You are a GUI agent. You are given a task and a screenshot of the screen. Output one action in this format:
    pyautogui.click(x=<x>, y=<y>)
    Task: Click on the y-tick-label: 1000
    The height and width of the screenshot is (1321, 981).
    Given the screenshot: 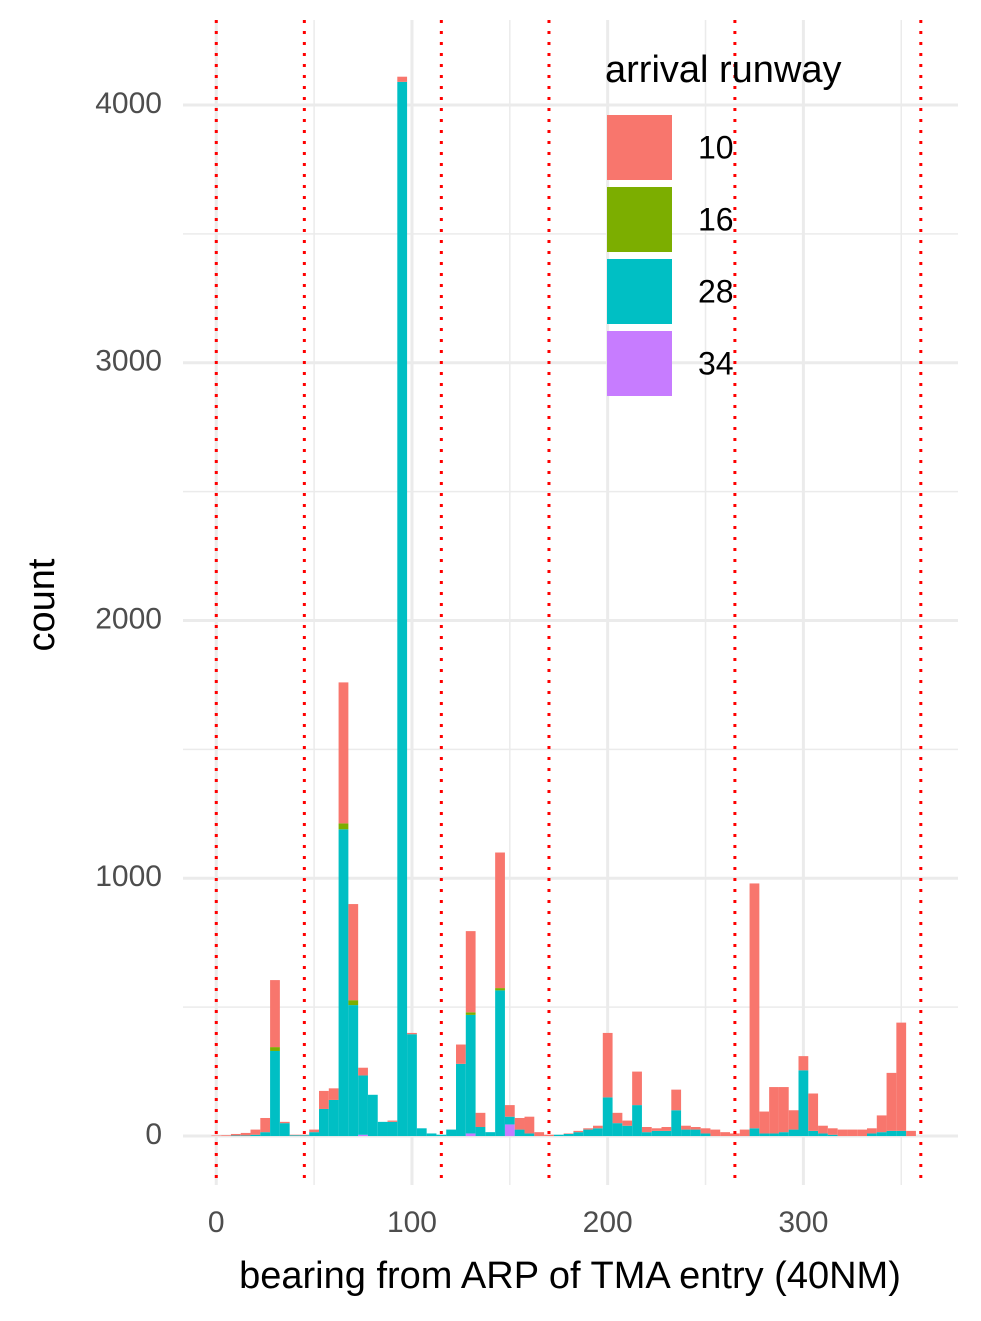 What is the action you would take?
    pyautogui.click(x=128, y=876)
    